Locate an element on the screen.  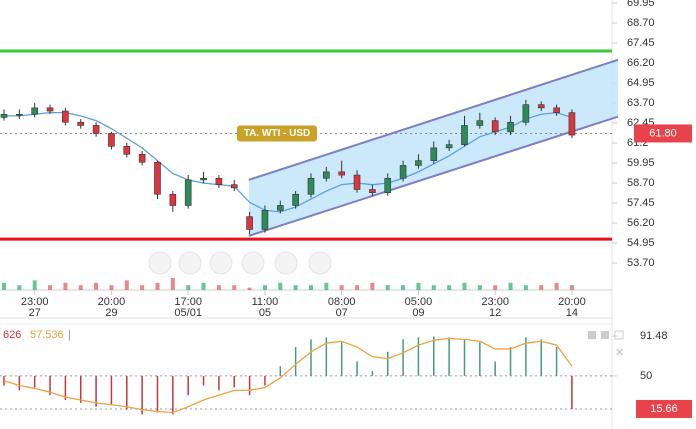
y-tick-label: 67.45 is located at coordinates (641, 43).